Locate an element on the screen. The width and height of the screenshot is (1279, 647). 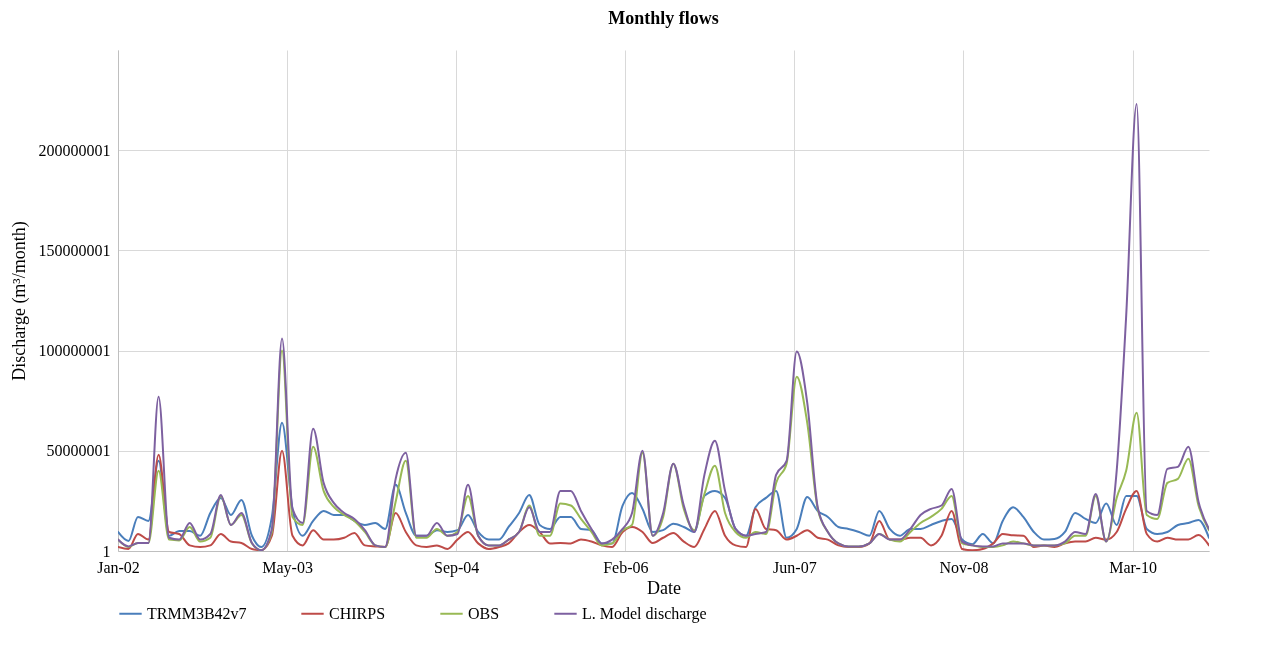
legend-label: OBS is located at coordinates (484, 613).